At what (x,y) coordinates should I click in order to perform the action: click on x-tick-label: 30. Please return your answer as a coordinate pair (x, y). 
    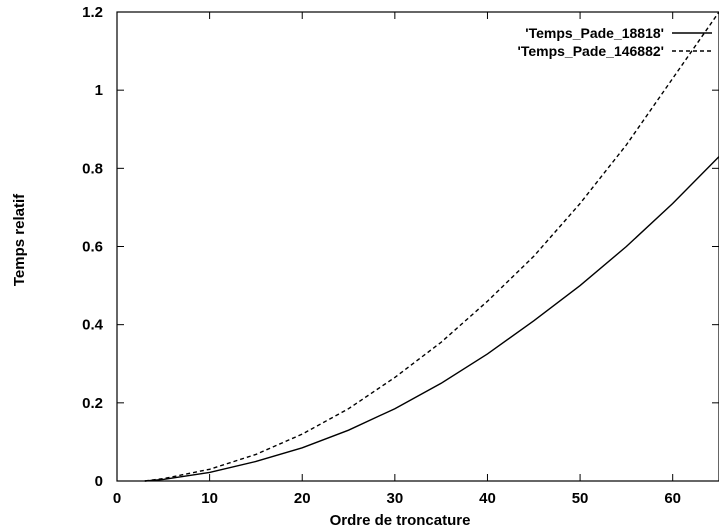
    Looking at the image, I should click on (395, 498).